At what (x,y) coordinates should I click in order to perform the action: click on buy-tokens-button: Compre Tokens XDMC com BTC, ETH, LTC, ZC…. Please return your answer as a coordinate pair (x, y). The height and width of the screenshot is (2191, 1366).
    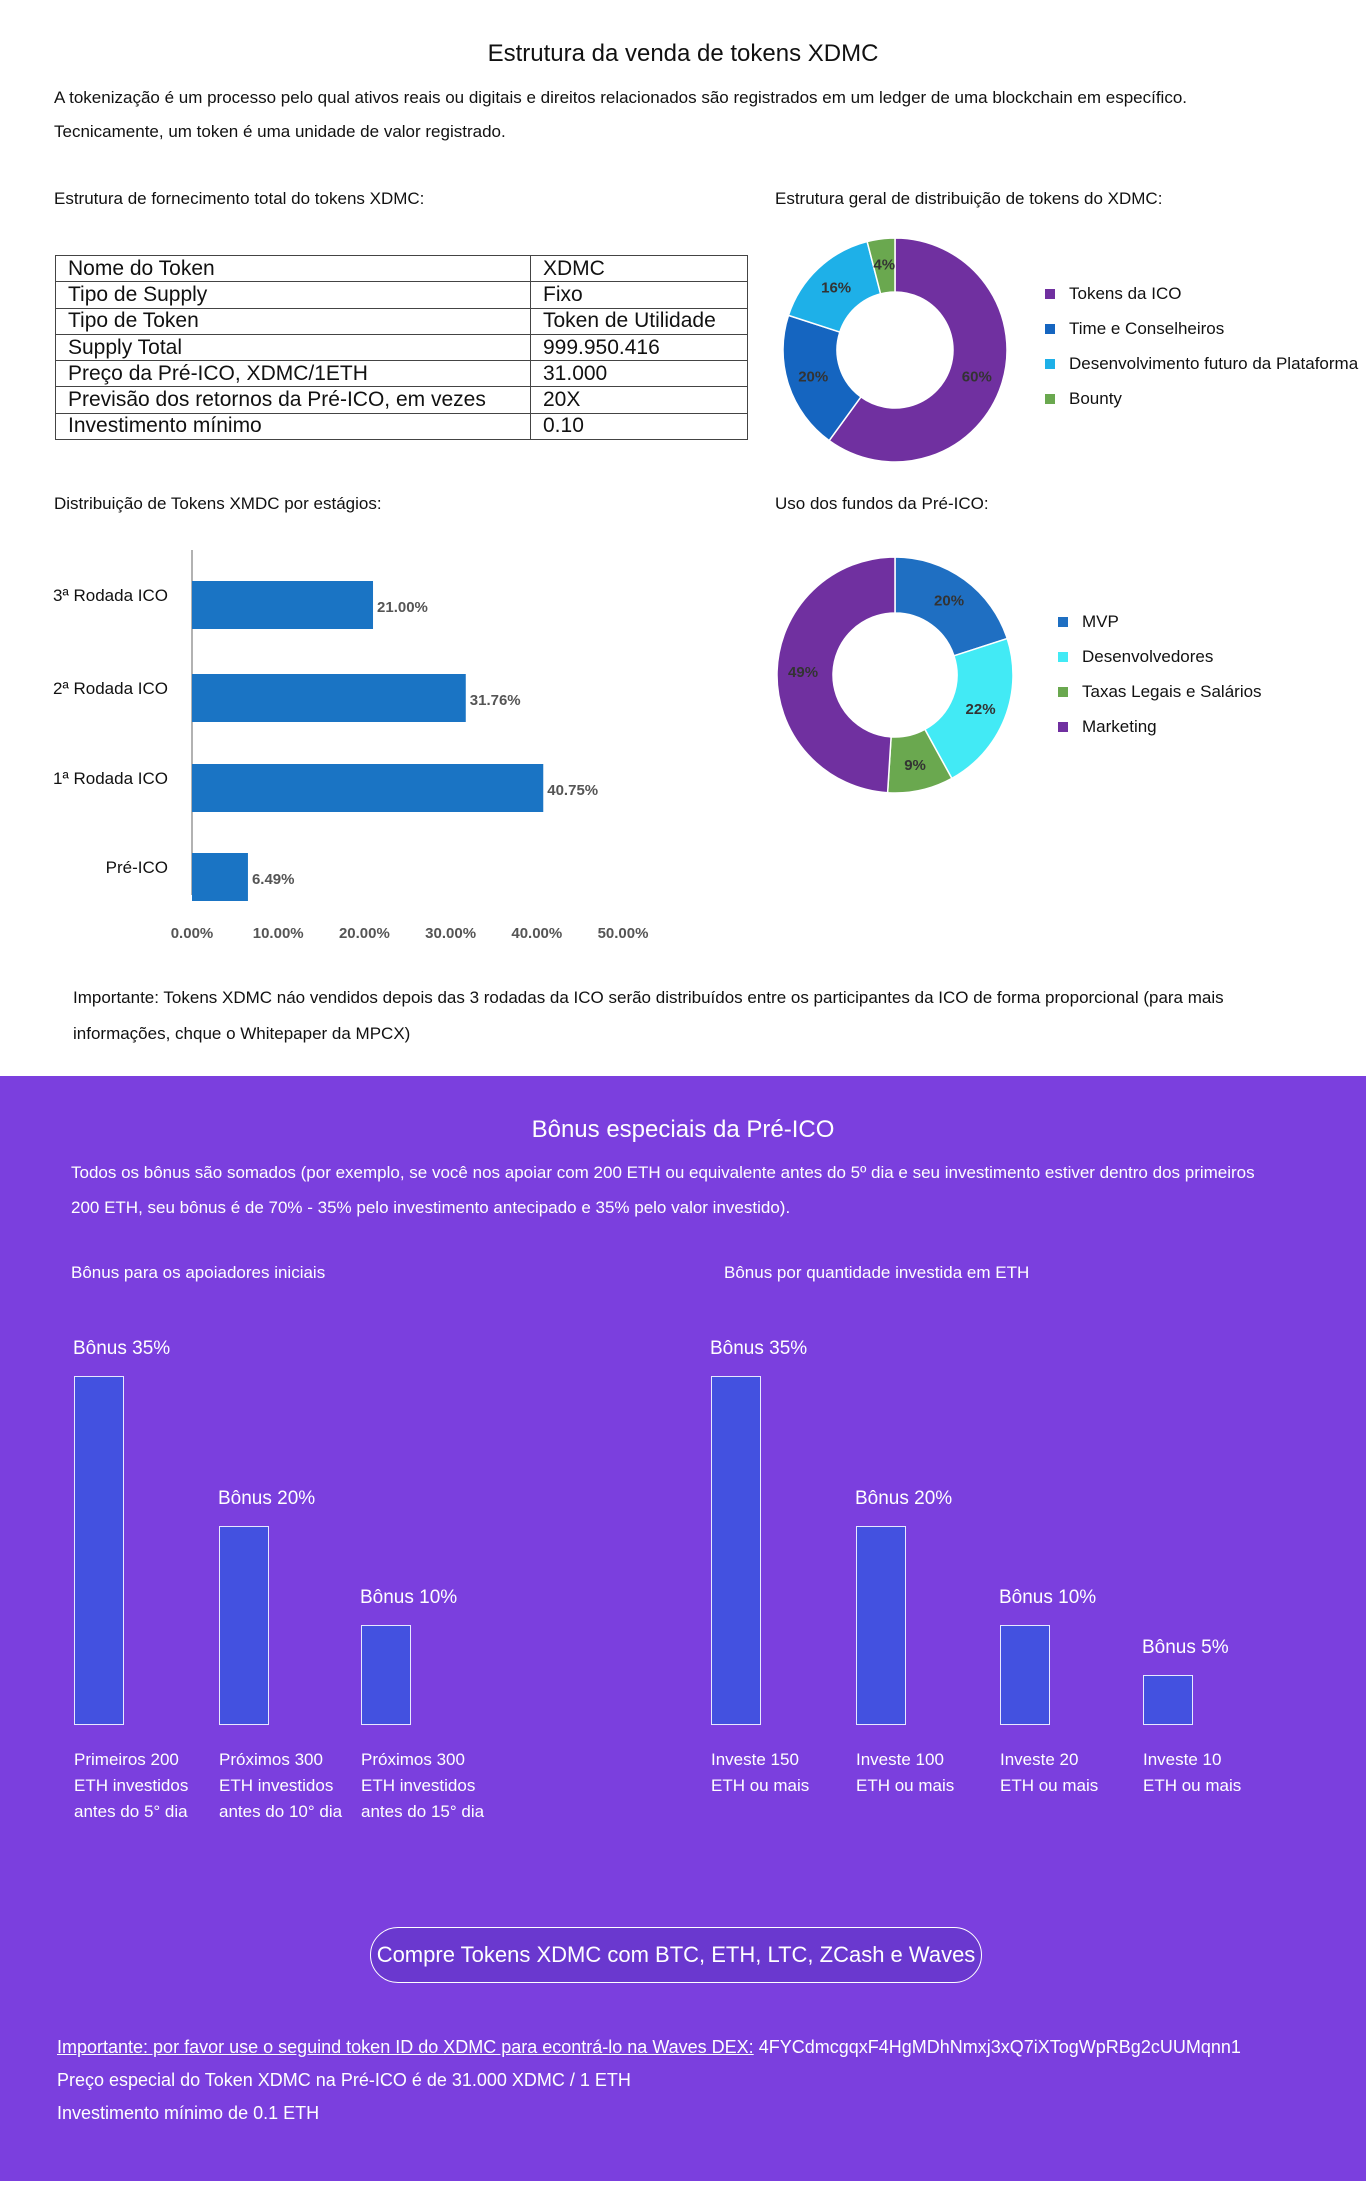
    Looking at the image, I should click on (676, 1955).